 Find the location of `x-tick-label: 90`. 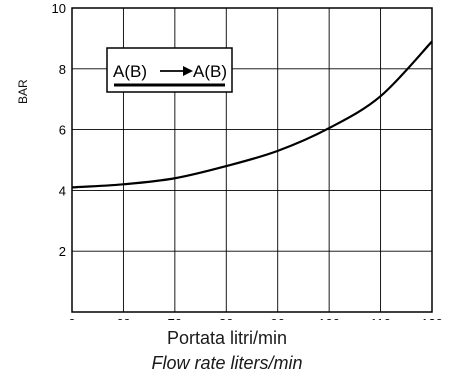

x-tick-label: 90 is located at coordinates (277, 318).